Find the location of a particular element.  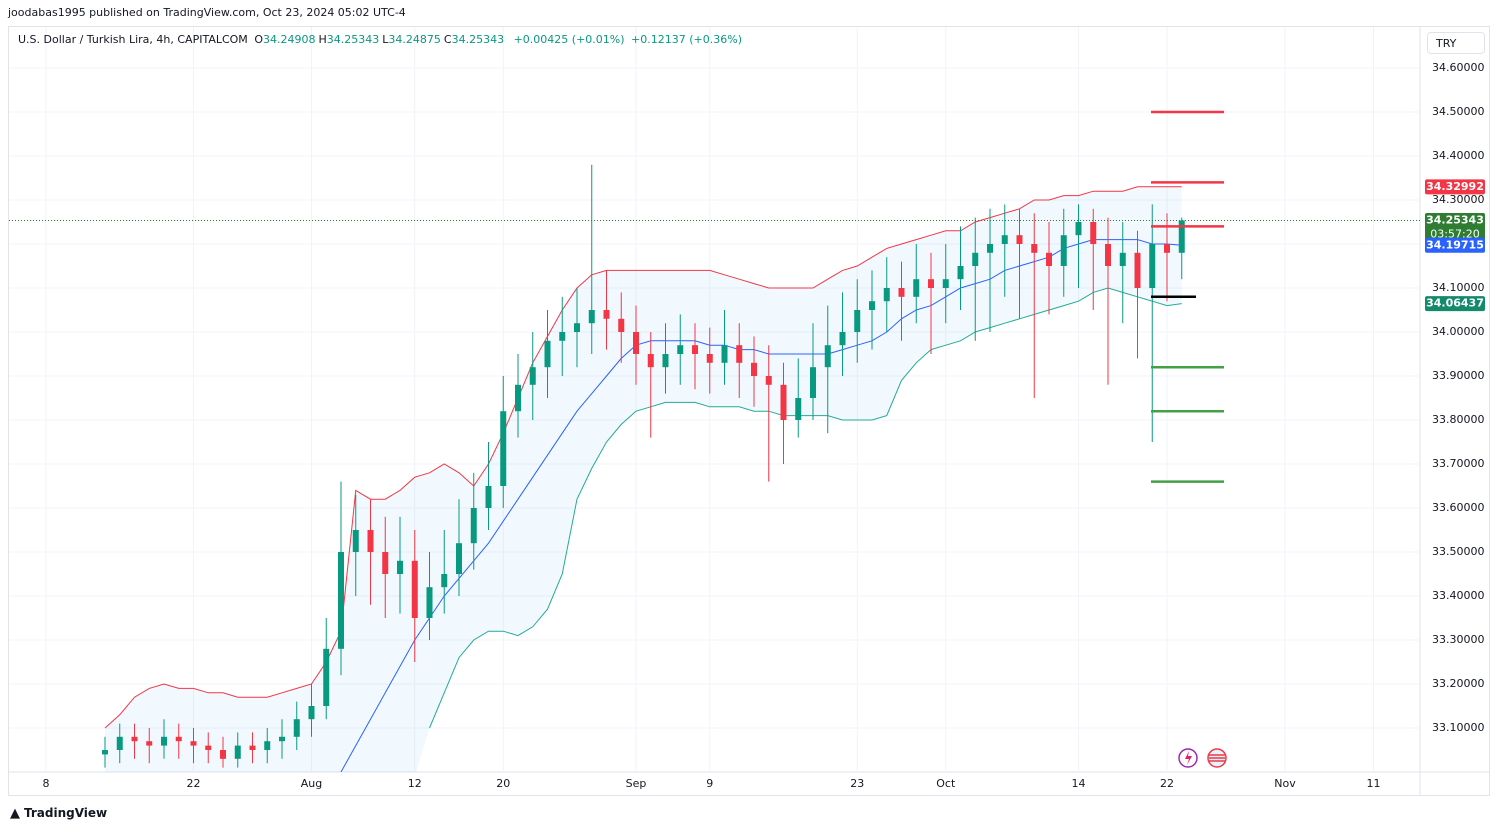

ohlc-key: H is located at coordinates (322, 39).